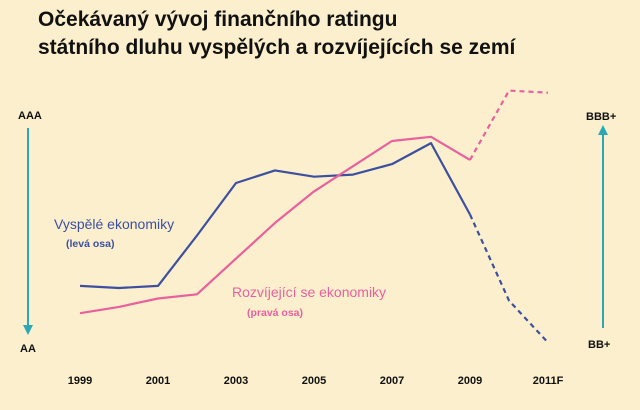 Image resolution: width=640 pixels, height=410 pixels. Describe the element at coordinates (309, 292) in the screenshot. I see `series-label-emerging: Rozvíjející se ekonomiky` at that location.